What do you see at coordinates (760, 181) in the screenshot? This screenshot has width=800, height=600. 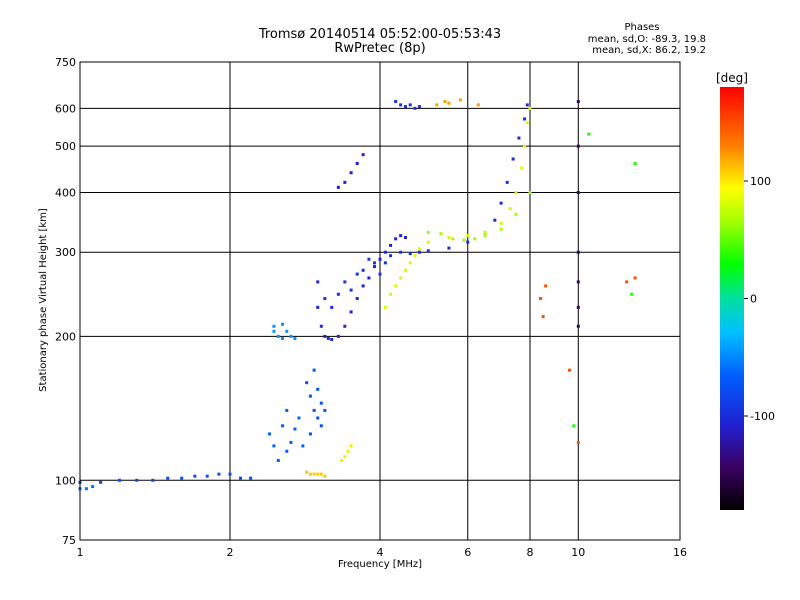 I see `colorbar-tick-label: 100` at bounding box center [760, 181].